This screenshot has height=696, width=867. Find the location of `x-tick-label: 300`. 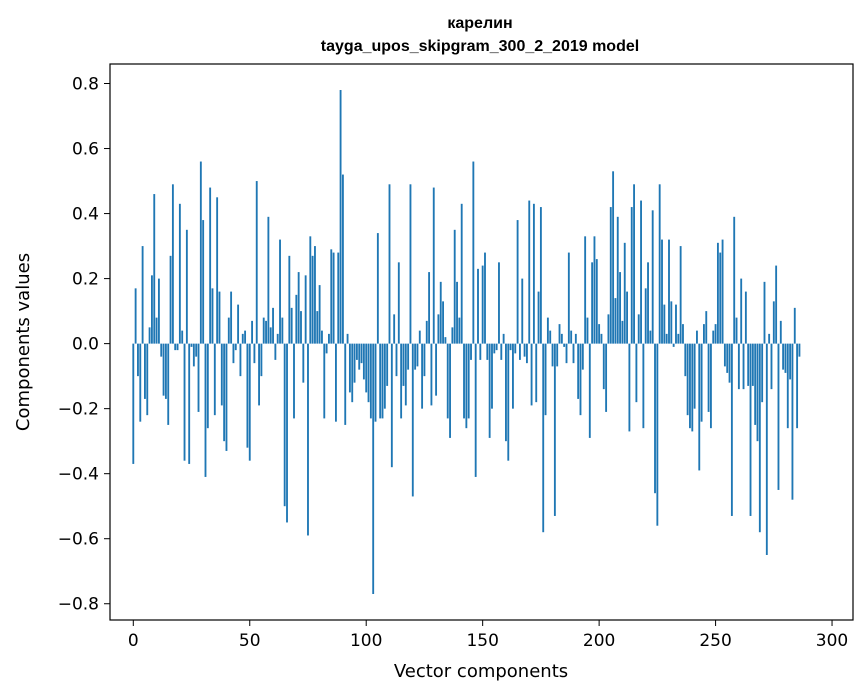

x-tick-label: 300 is located at coordinates (832, 641).